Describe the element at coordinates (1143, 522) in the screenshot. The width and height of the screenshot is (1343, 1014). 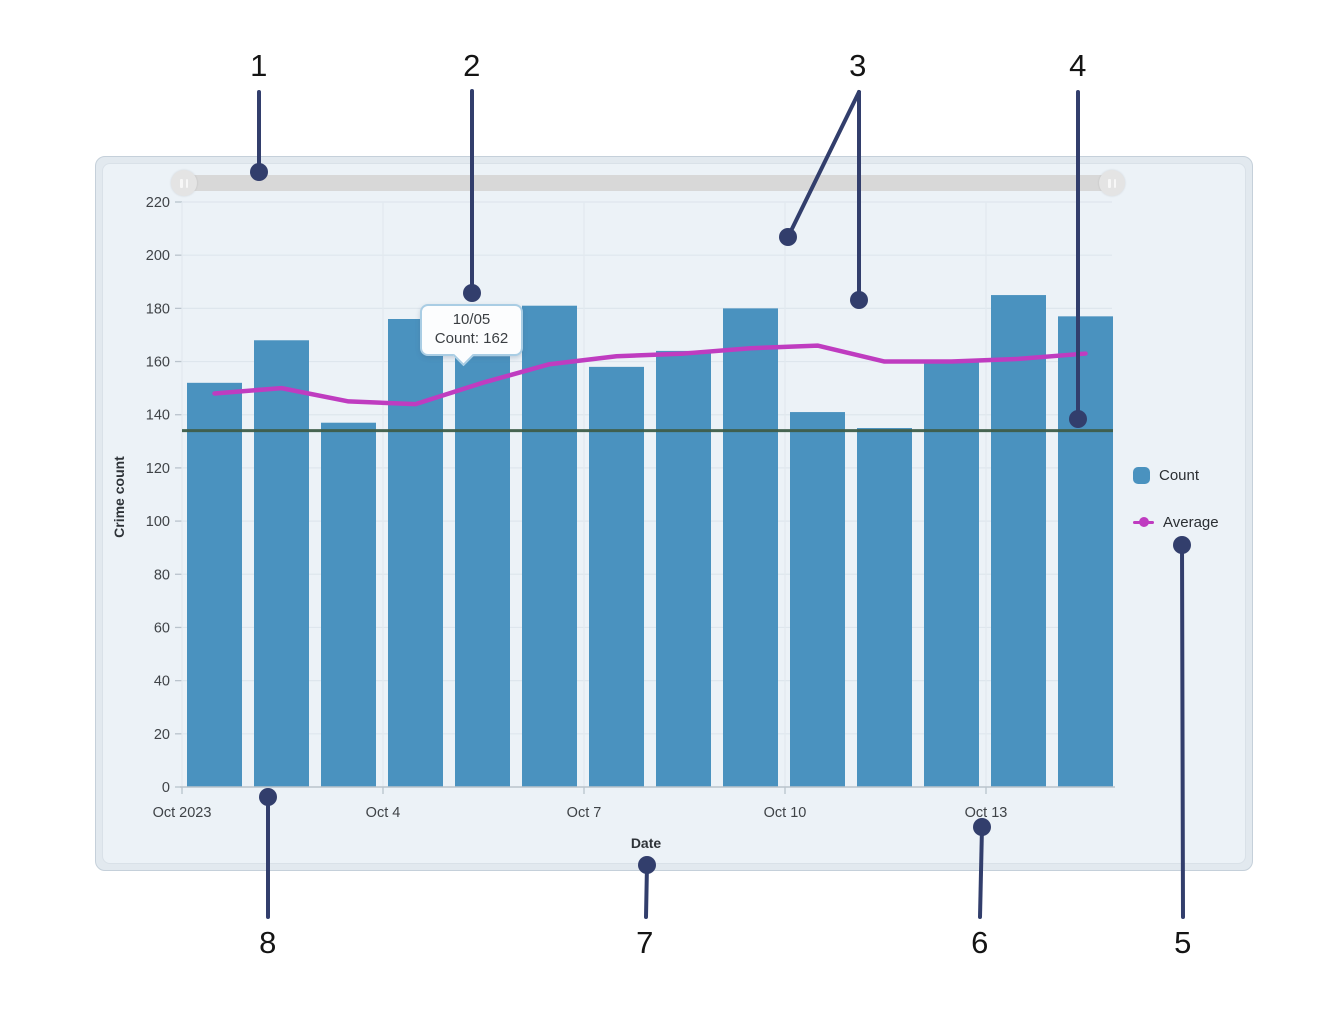
I see `average-swatch-icon` at that location.